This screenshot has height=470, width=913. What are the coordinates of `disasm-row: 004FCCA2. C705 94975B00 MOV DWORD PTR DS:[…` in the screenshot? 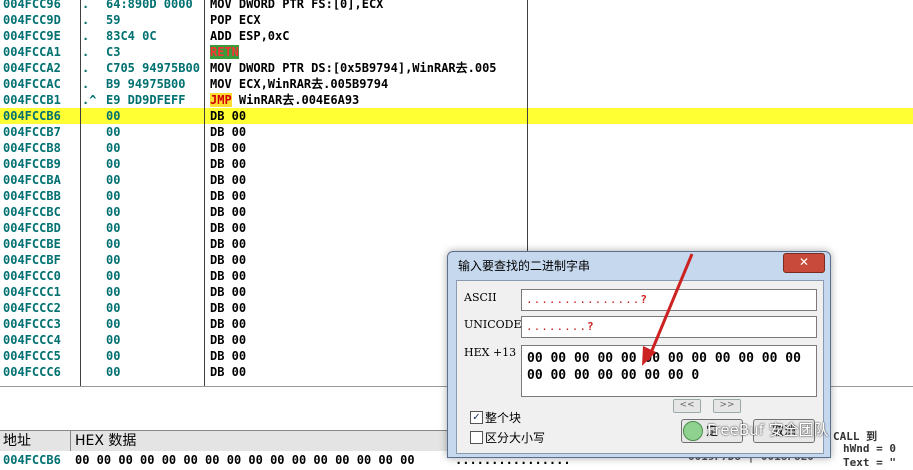 It's located at (456, 68).